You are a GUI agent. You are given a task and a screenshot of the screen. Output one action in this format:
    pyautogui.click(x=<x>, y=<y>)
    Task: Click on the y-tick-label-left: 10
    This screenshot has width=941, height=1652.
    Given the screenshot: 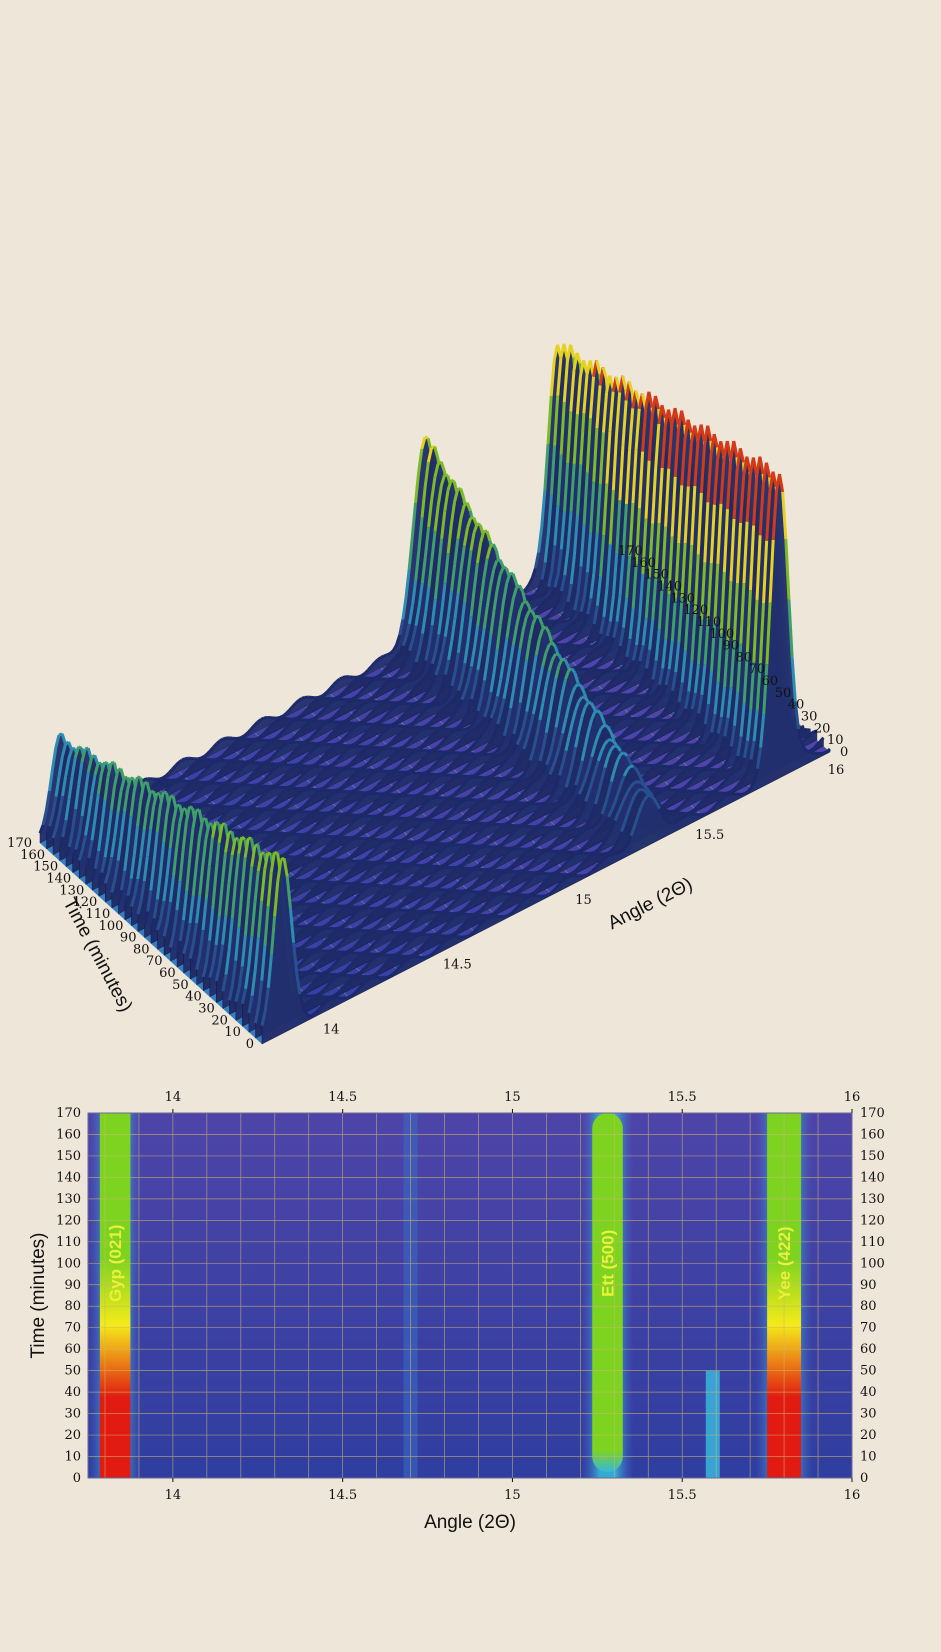 What is the action you would take?
    pyautogui.click(x=72, y=1457)
    